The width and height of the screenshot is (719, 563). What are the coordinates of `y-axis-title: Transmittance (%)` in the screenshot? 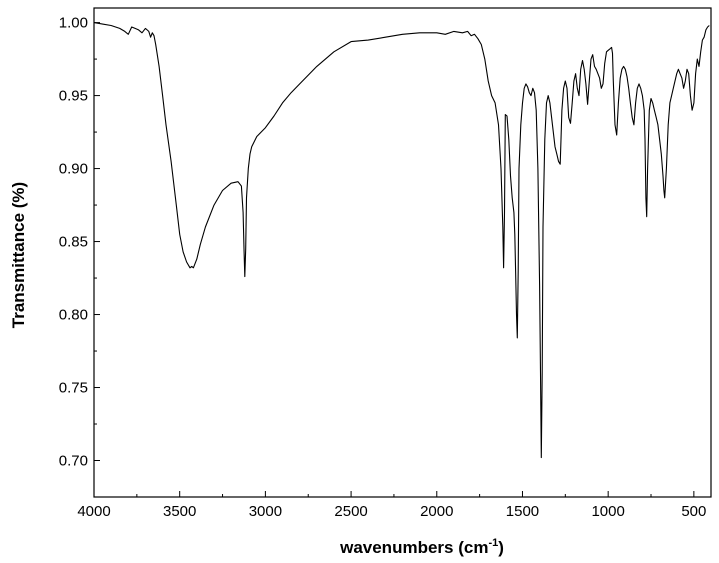 It's located at (18, 255).